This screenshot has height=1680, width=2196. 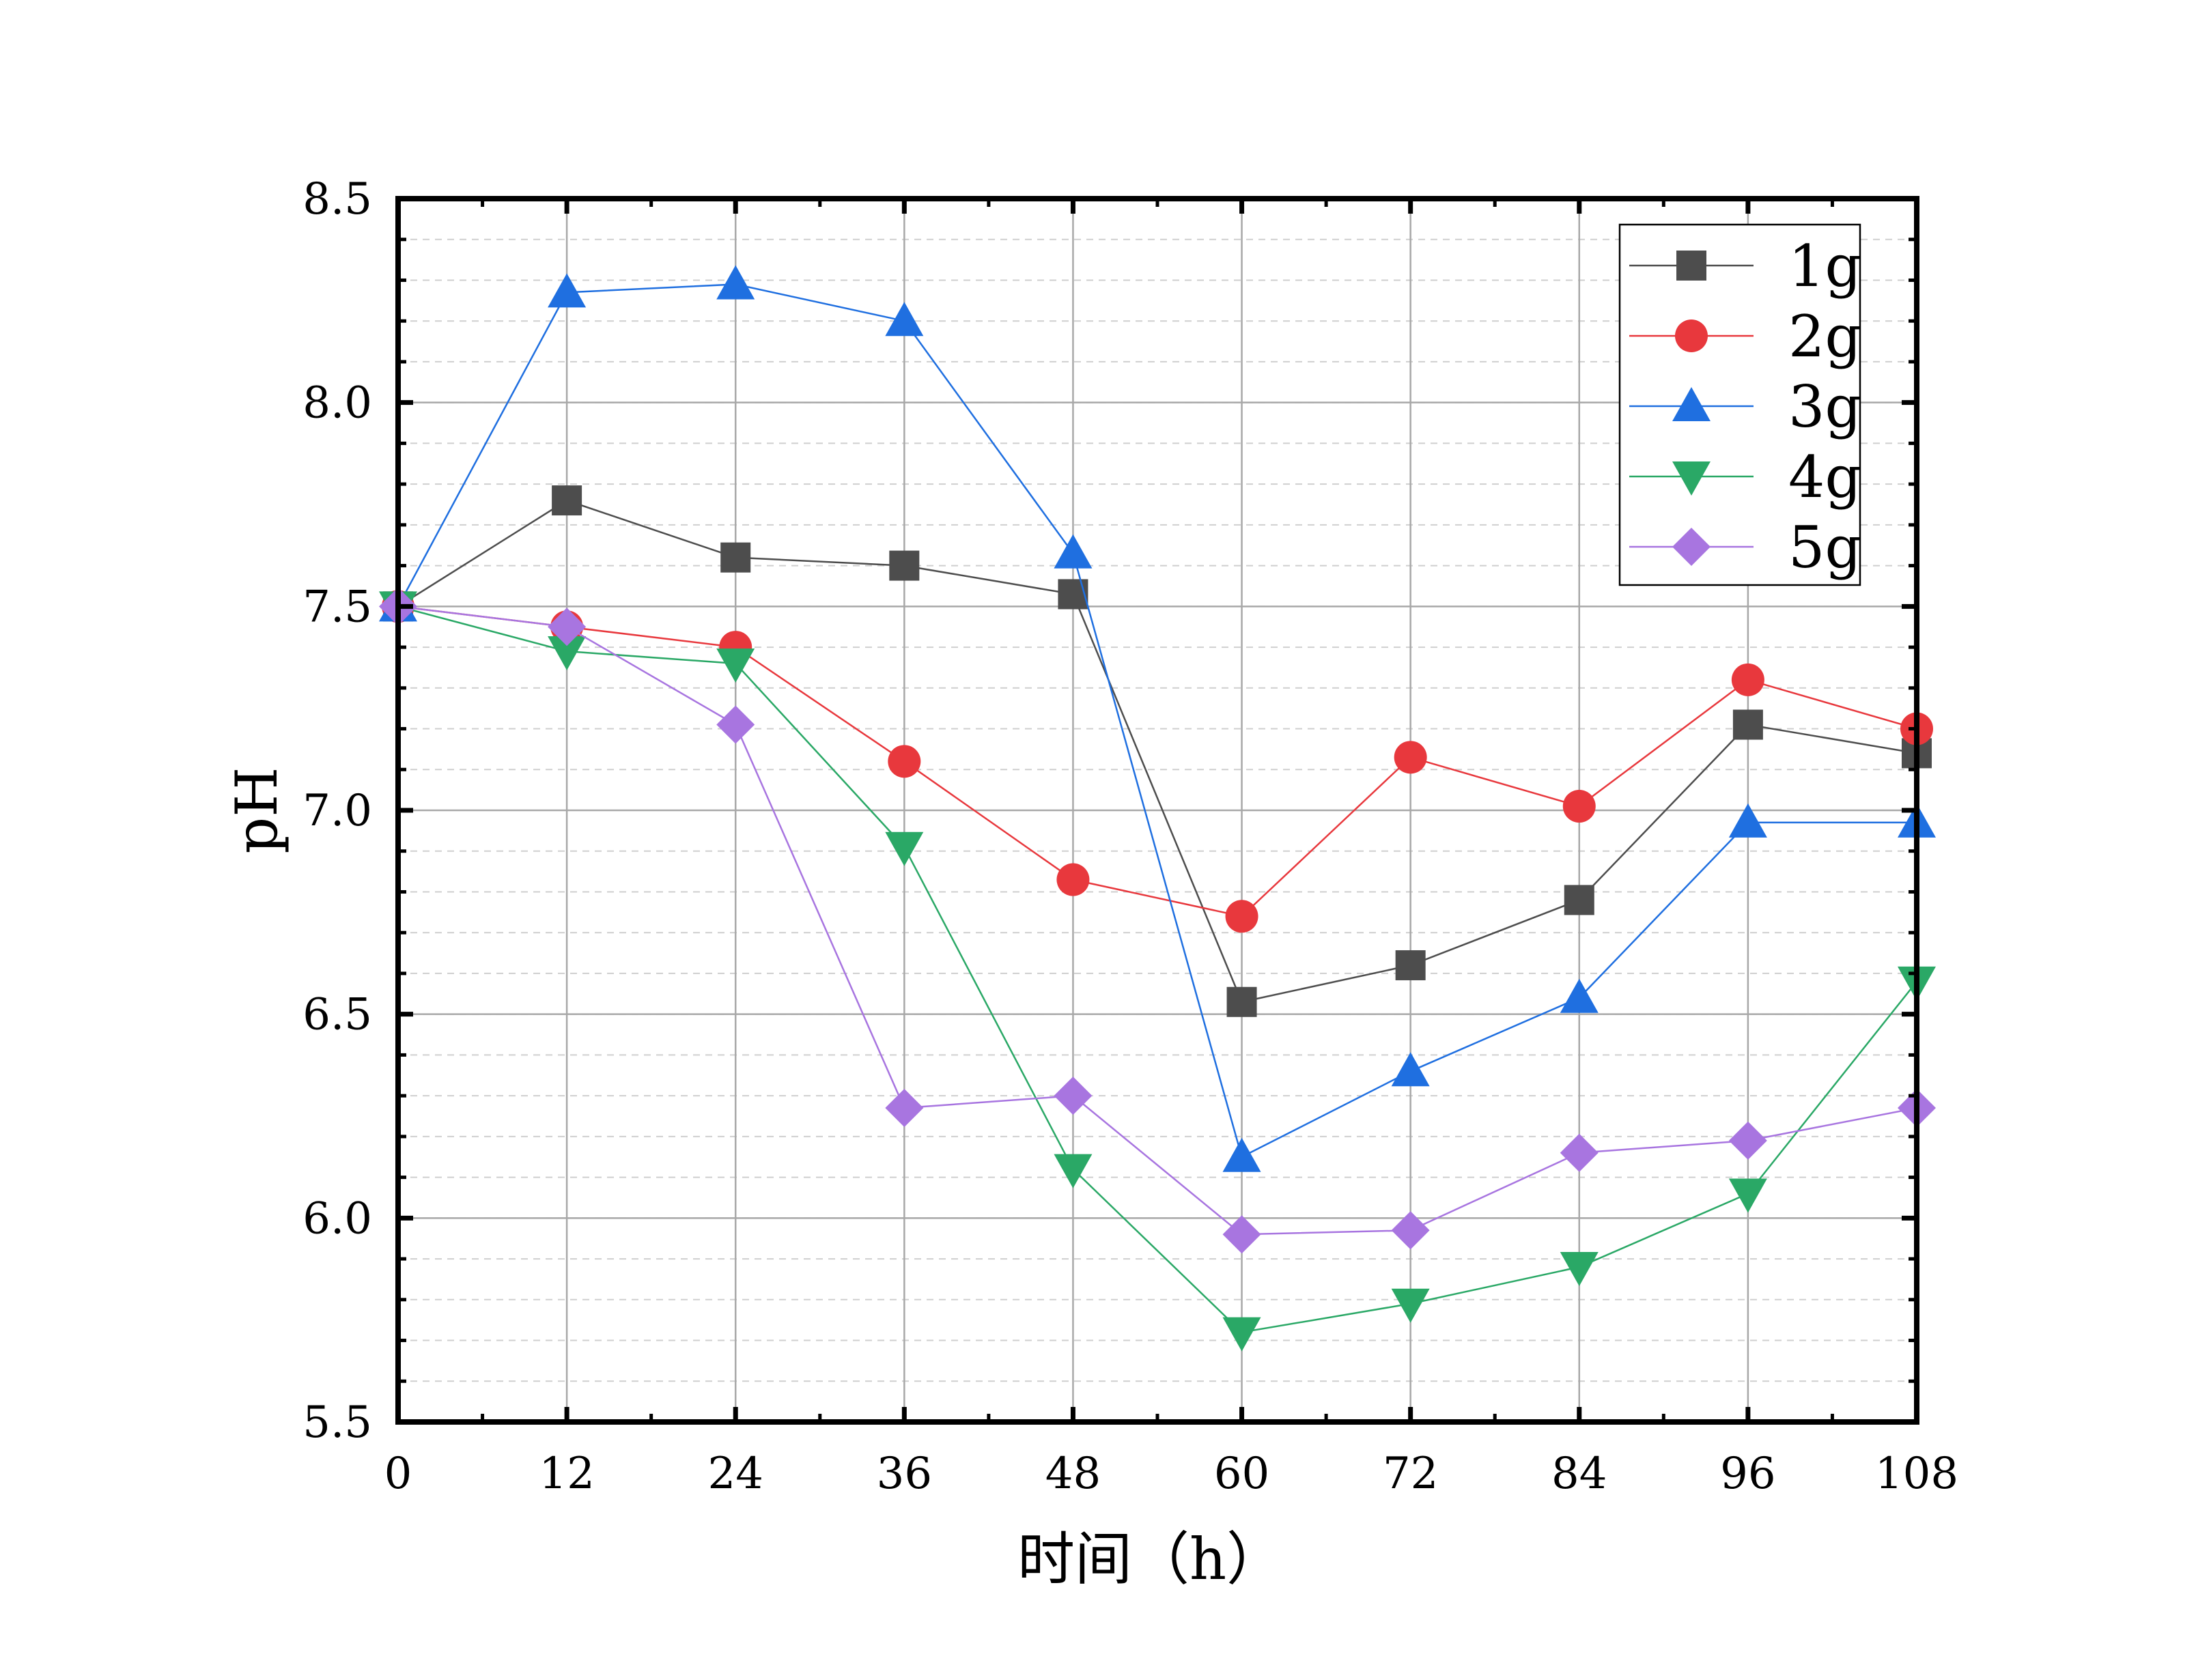 I want to click on y-axis-title: pH, so click(x=256, y=810).